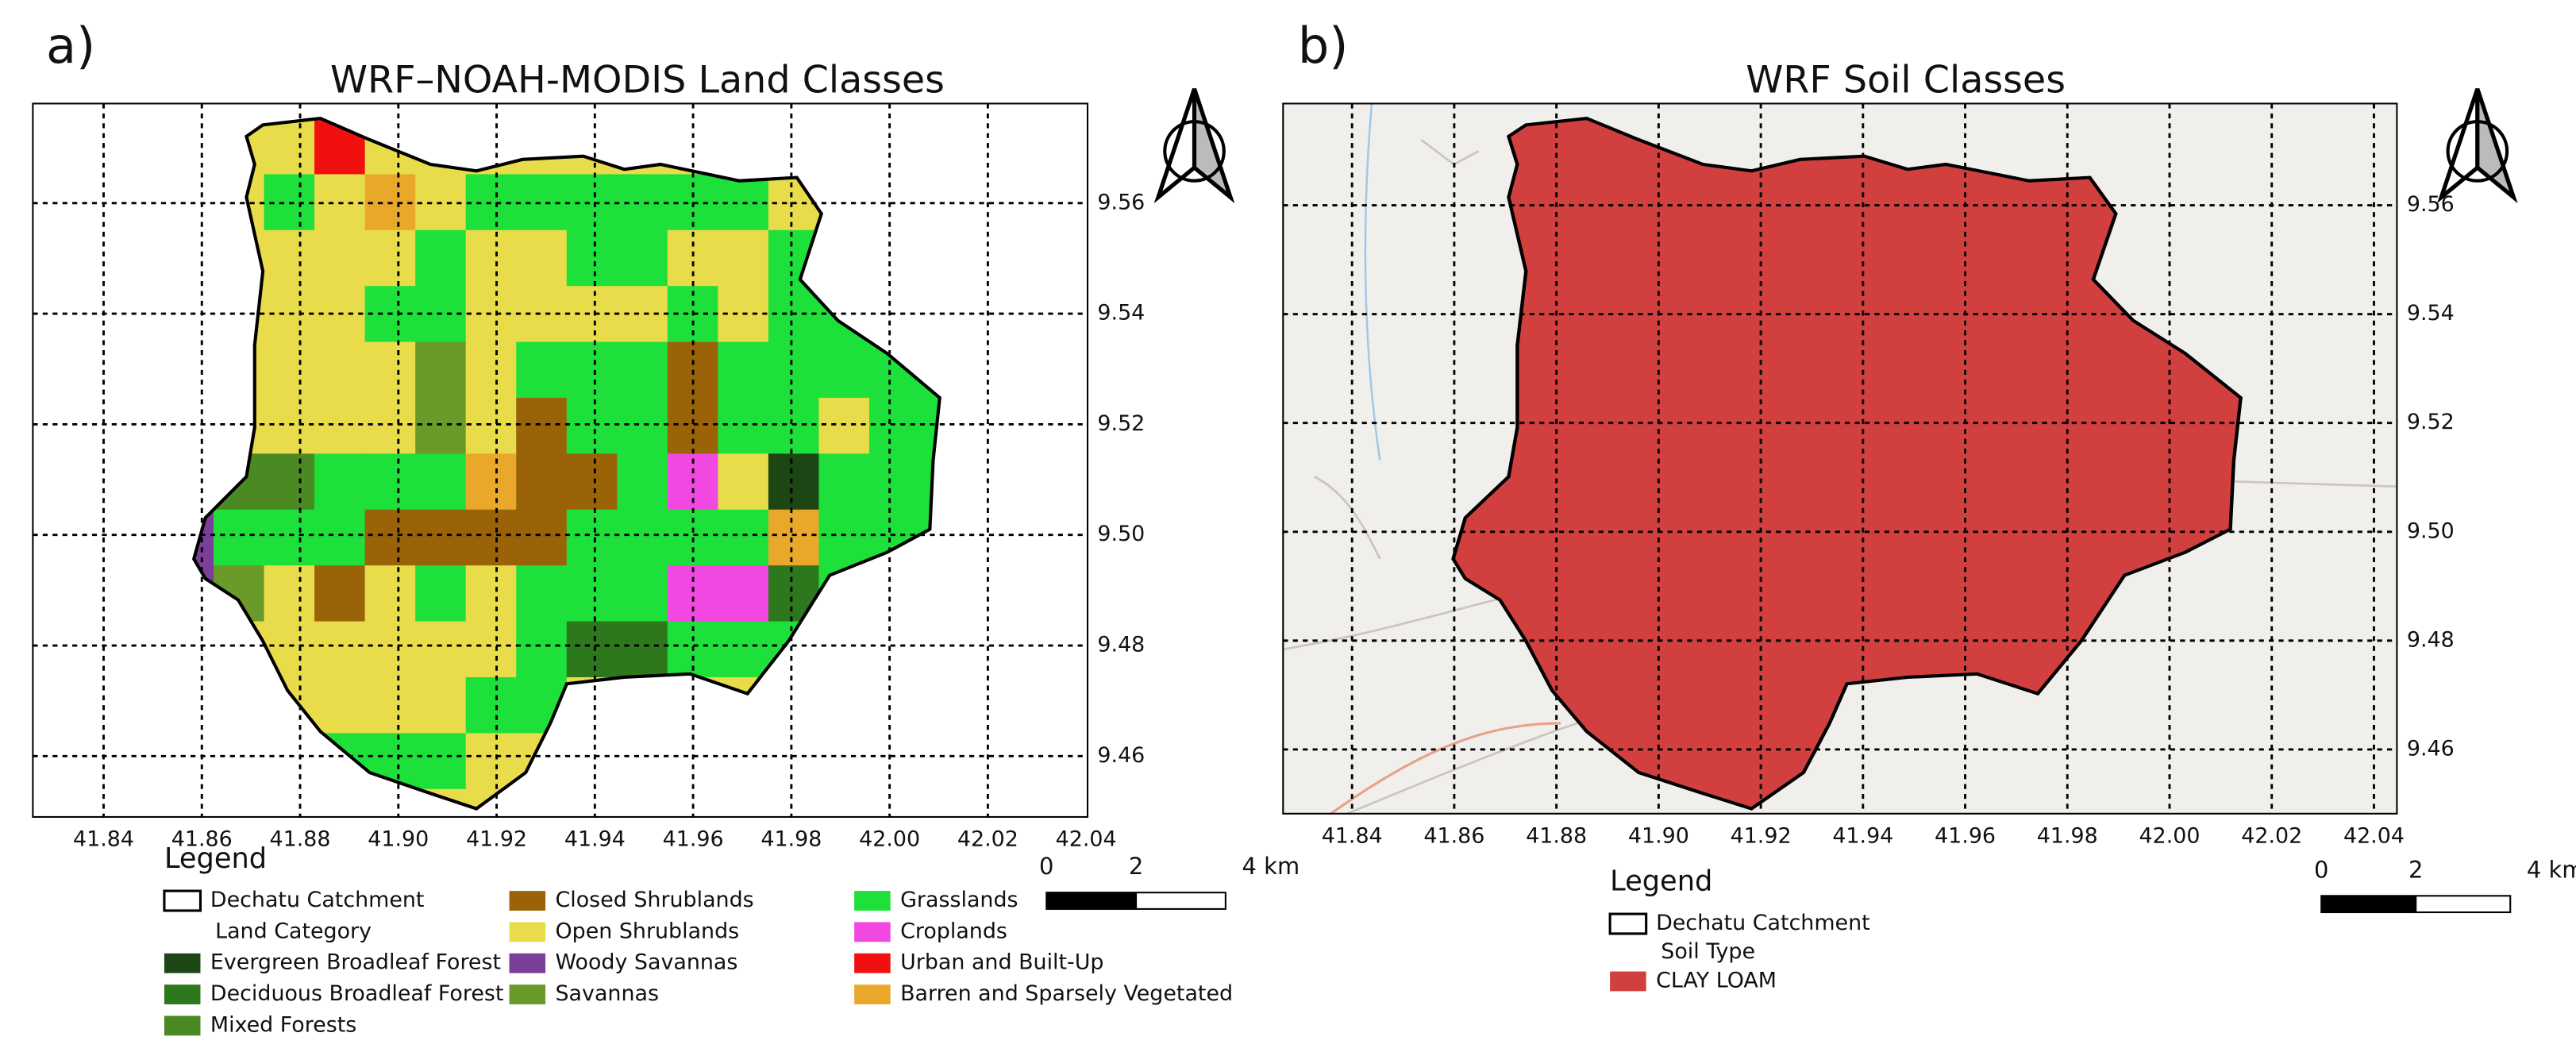 This screenshot has width=2576, height=1052. I want to click on legend-label: CLAY LOAM, so click(1716, 980).